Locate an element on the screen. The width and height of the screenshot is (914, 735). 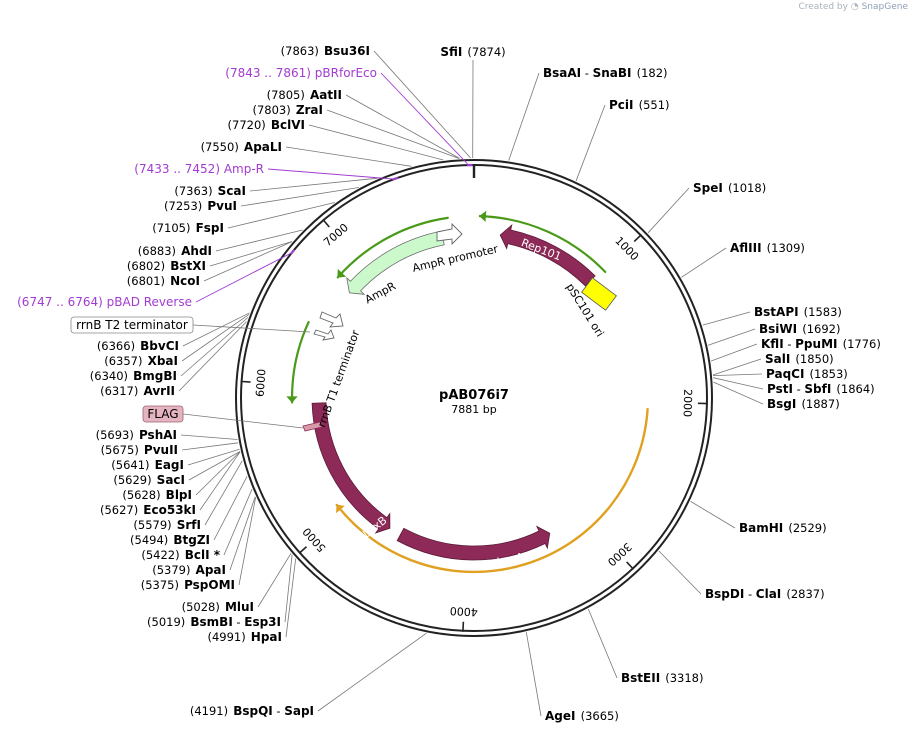
enzyme-site-bmgbi: (6340) BmgBI is located at coordinates (133, 374).